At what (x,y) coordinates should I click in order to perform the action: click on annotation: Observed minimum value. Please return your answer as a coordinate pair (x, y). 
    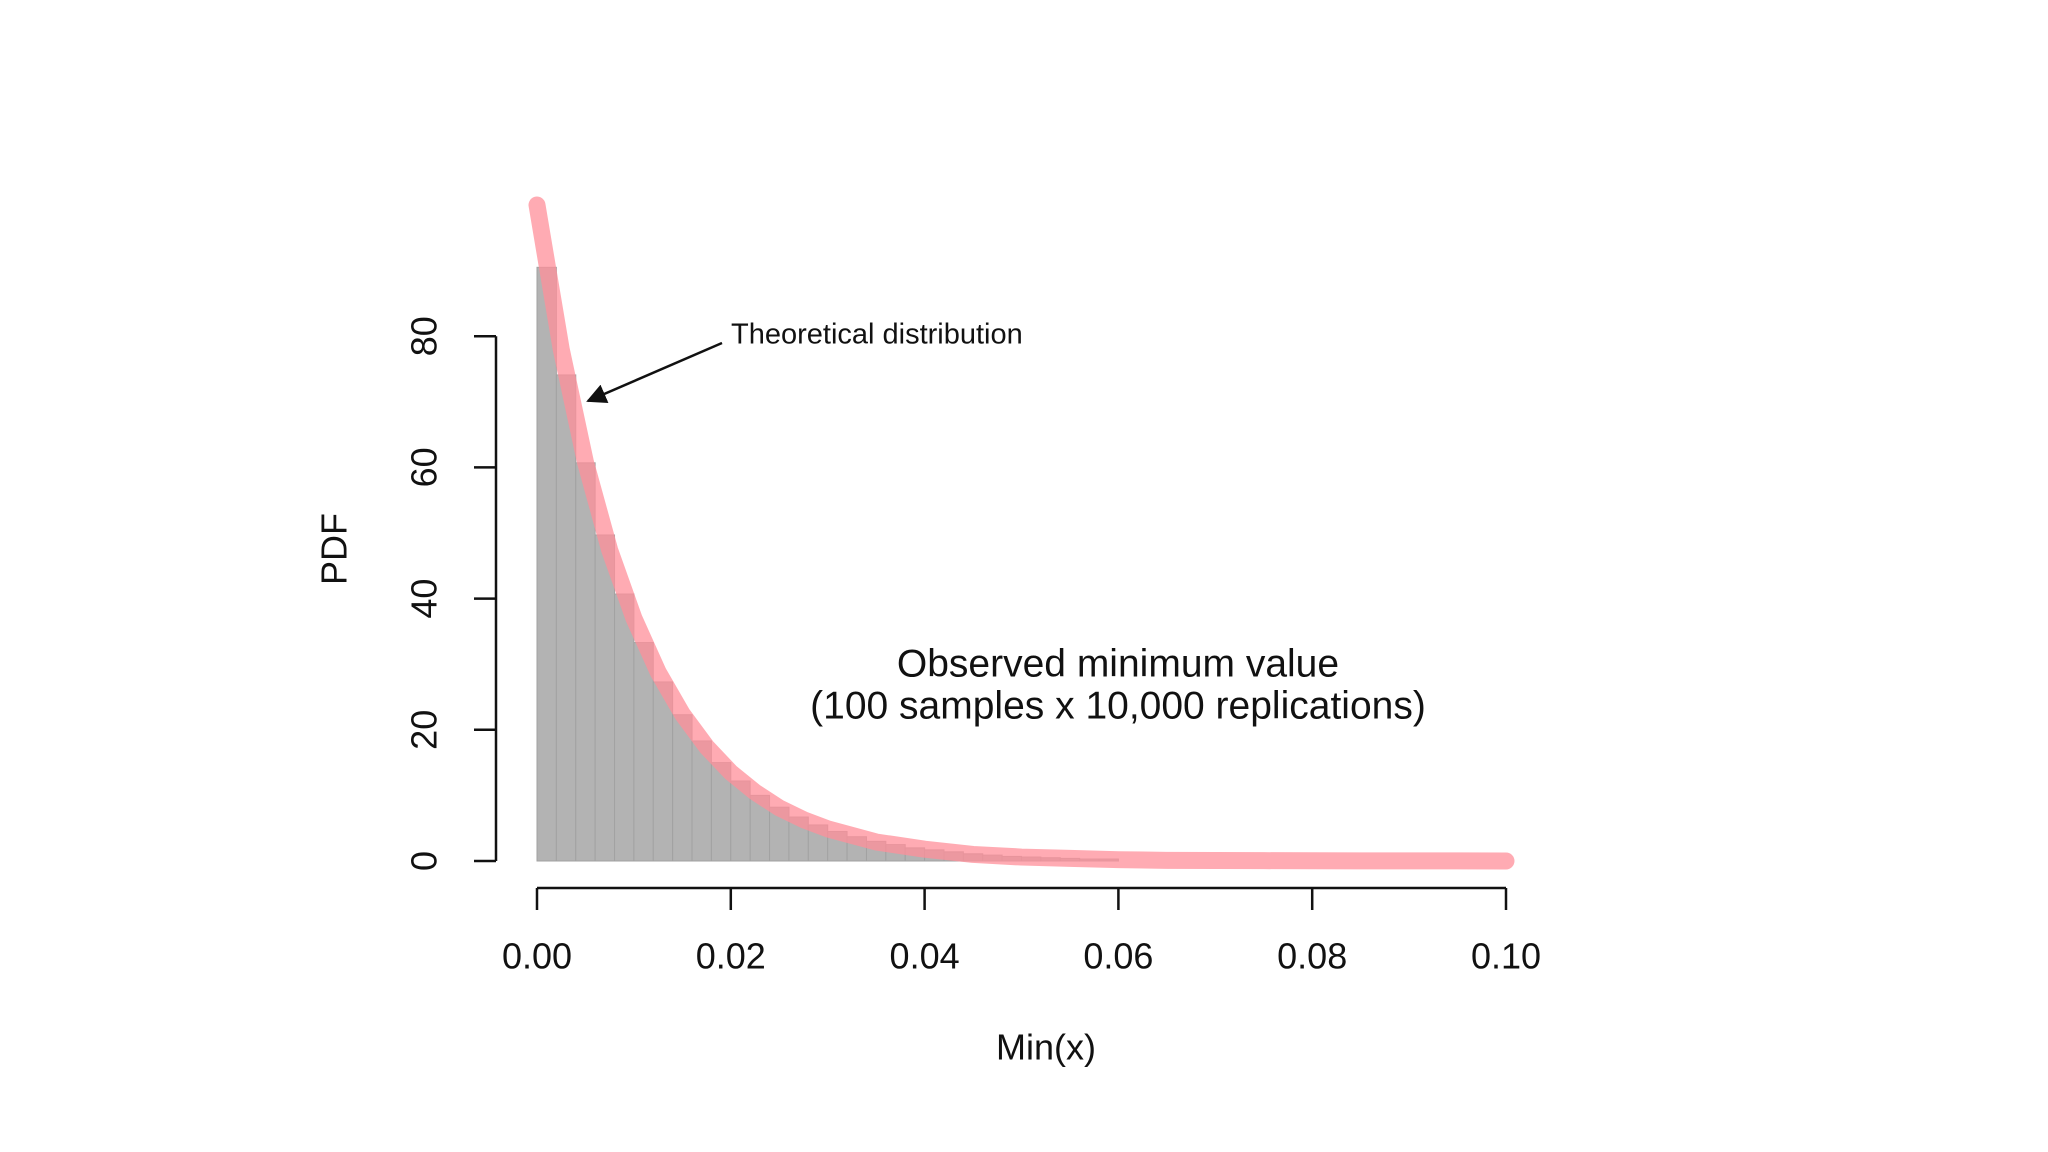
    Looking at the image, I should click on (1118, 663).